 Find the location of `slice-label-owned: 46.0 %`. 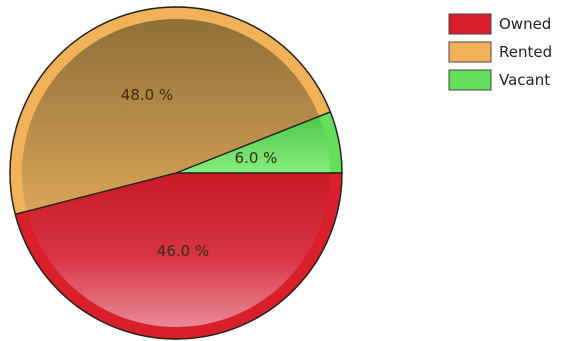

slice-label-owned: 46.0 % is located at coordinates (183, 251).